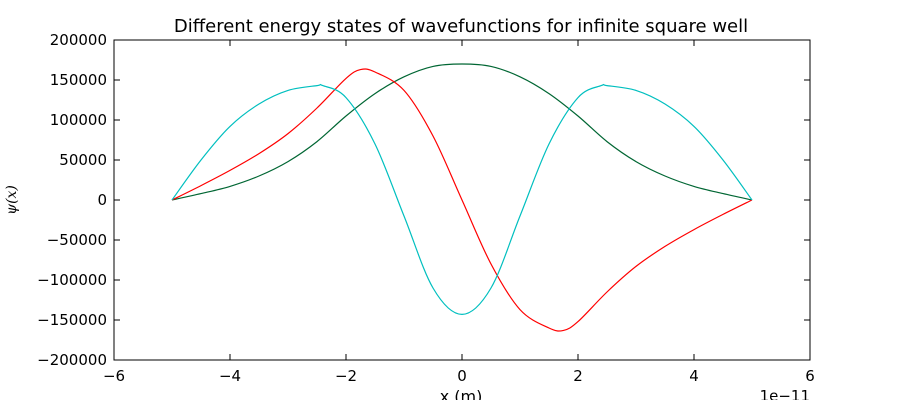 The image size is (900, 400). What do you see at coordinates (77, 240) in the screenshot?
I see `y-tick-label: −50000` at bounding box center [77, 240].